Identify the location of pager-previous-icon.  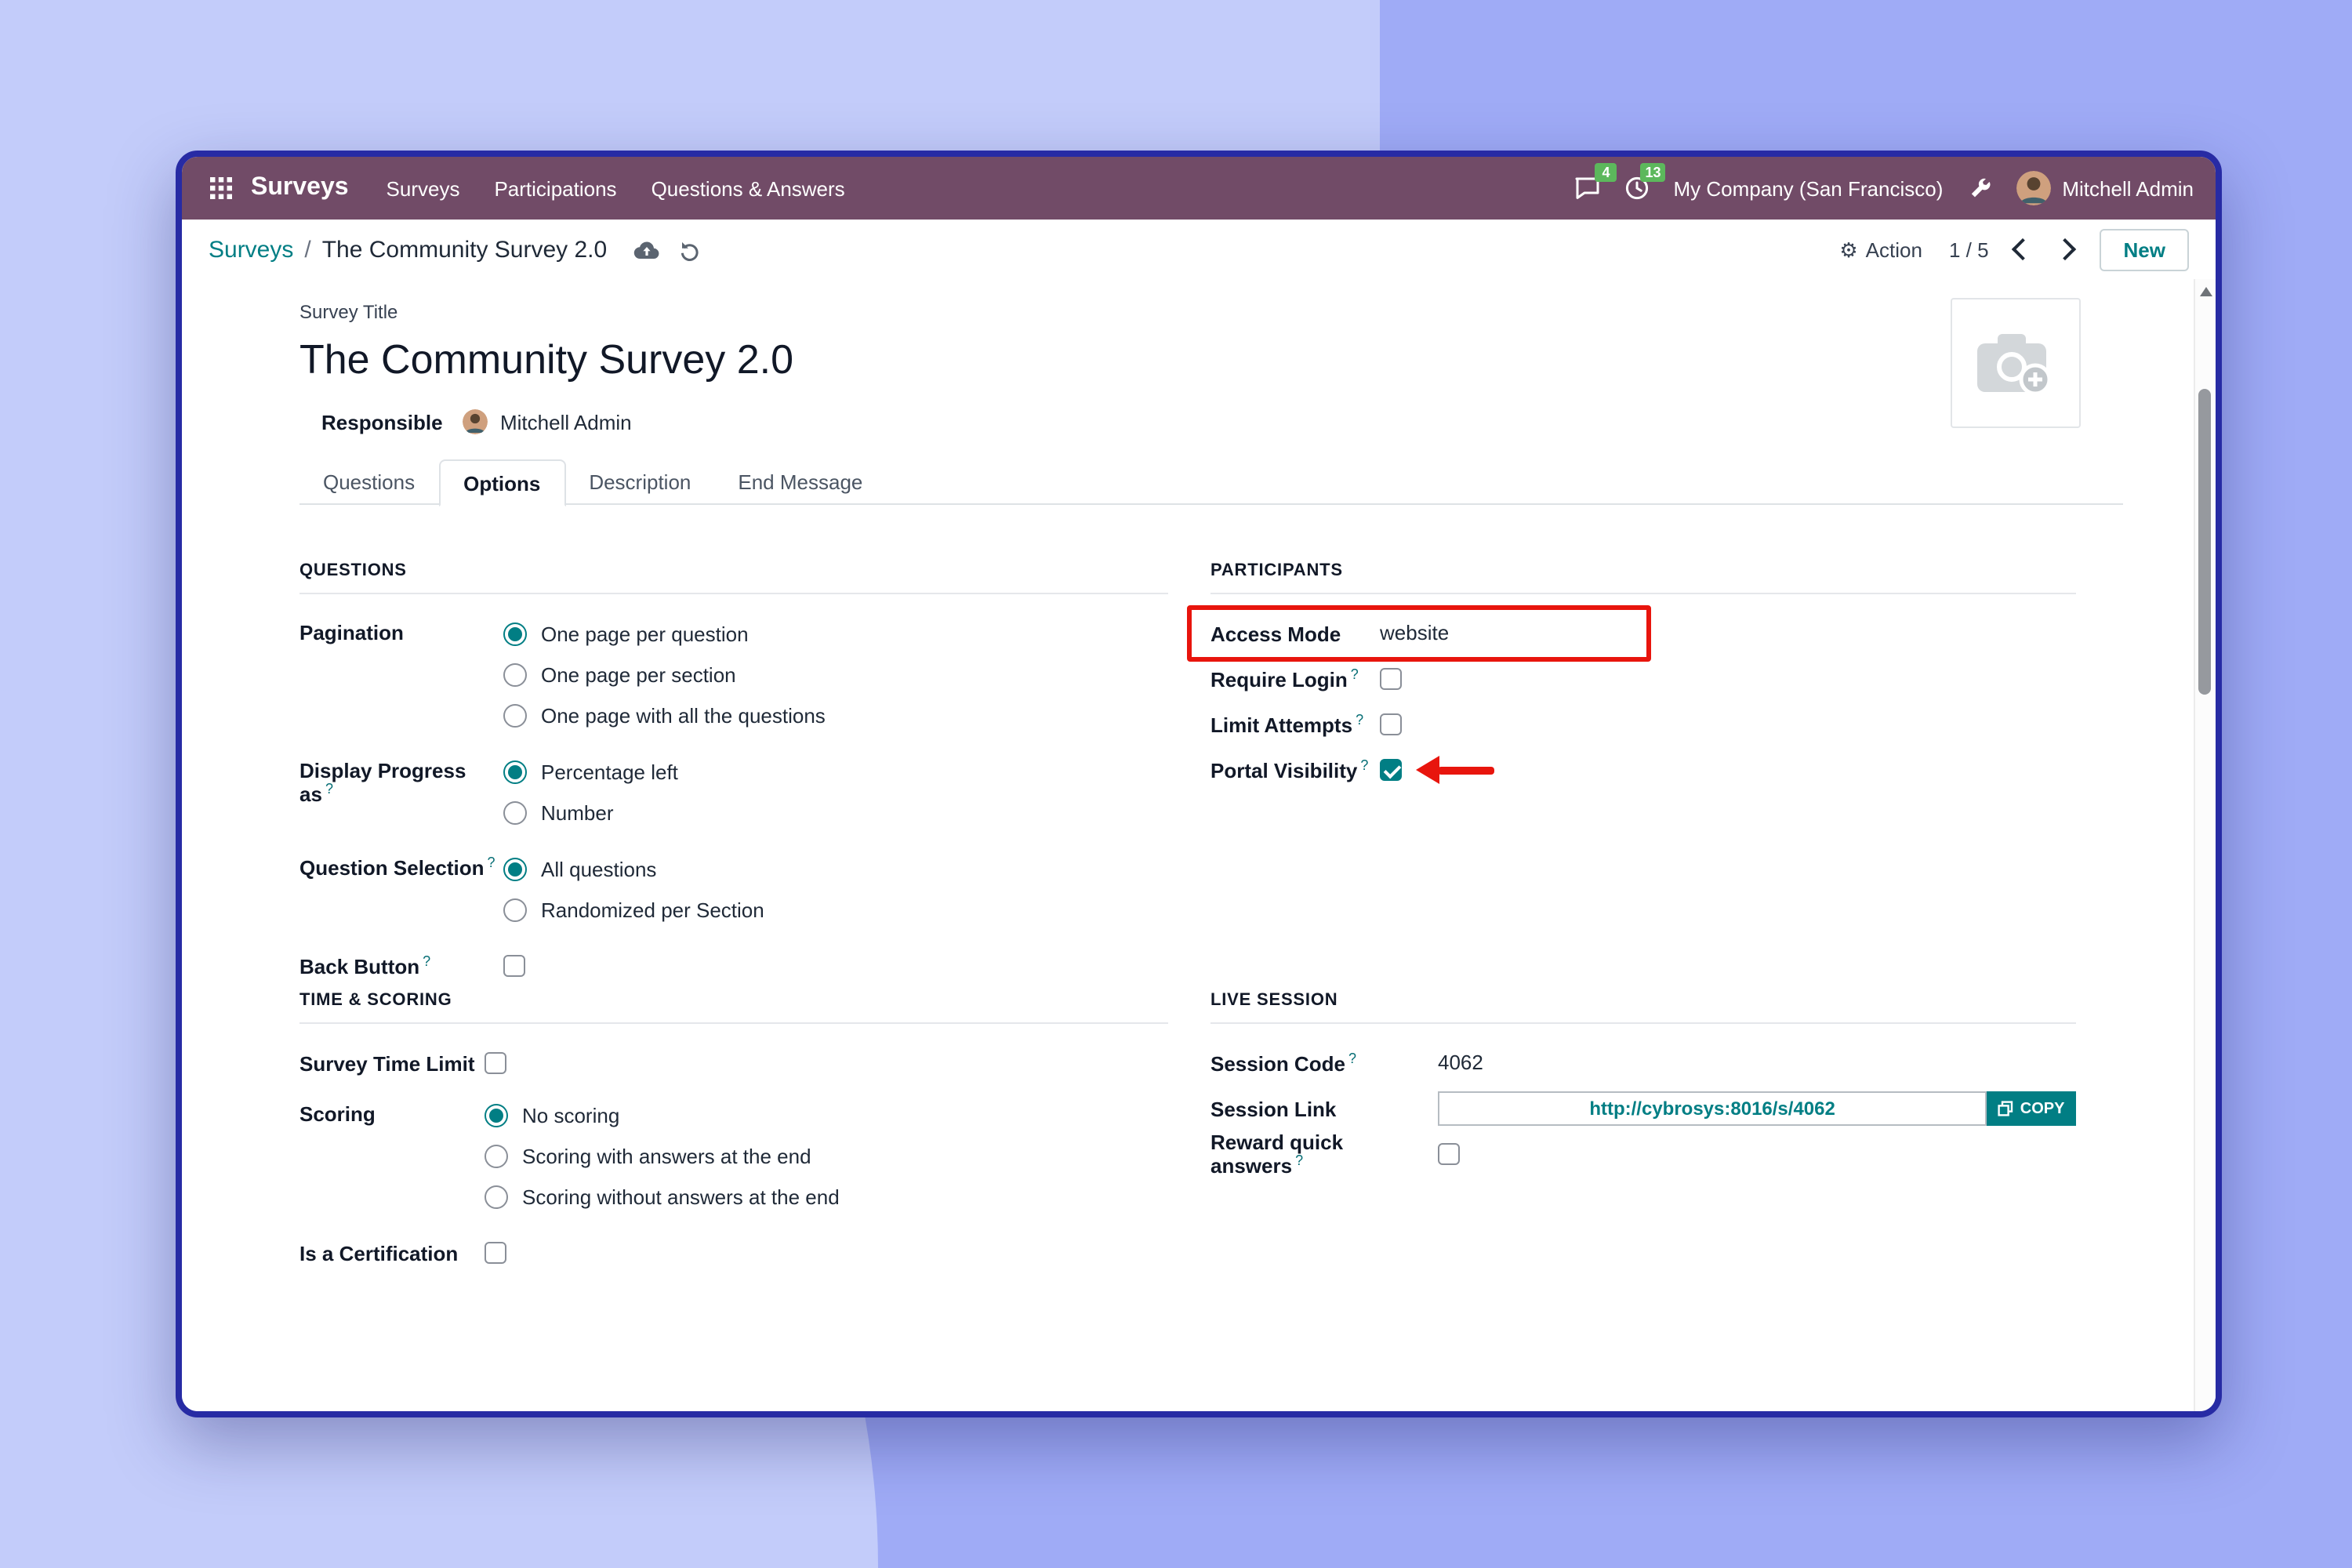
(2023, 249).